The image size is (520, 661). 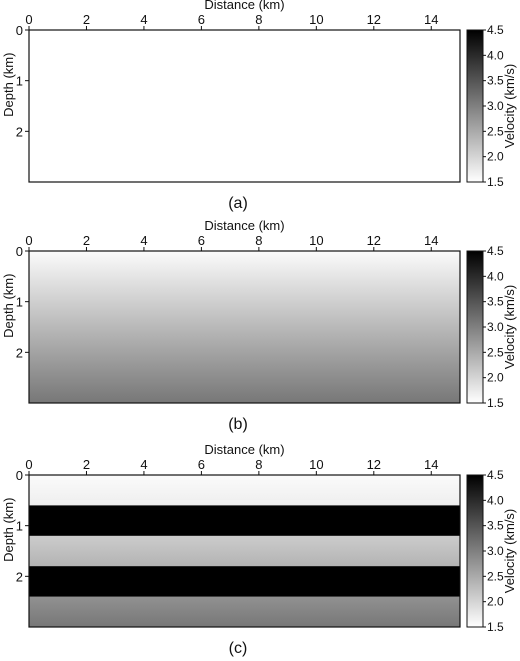 I want to click on panel-caption: (b), so click(x=238, y=424).